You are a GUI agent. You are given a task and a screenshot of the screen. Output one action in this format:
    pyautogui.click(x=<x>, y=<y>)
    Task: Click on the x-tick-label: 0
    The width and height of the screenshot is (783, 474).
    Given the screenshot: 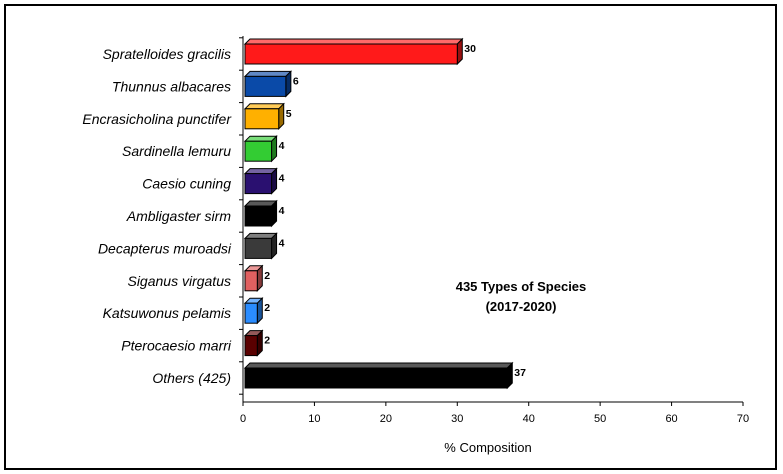 What is the action you would take?
    pyautogui.click(x=243, y=419)
    